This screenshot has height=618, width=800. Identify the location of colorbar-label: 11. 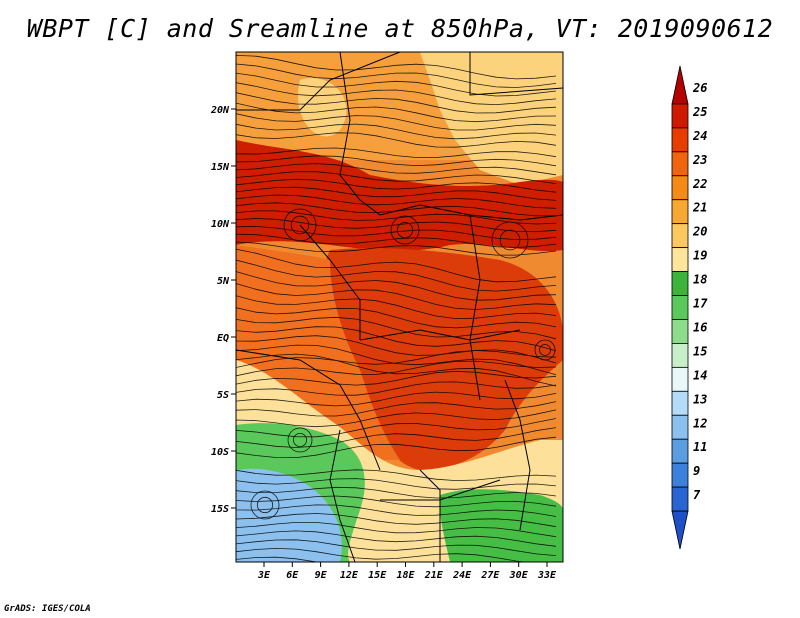
(700, 447).